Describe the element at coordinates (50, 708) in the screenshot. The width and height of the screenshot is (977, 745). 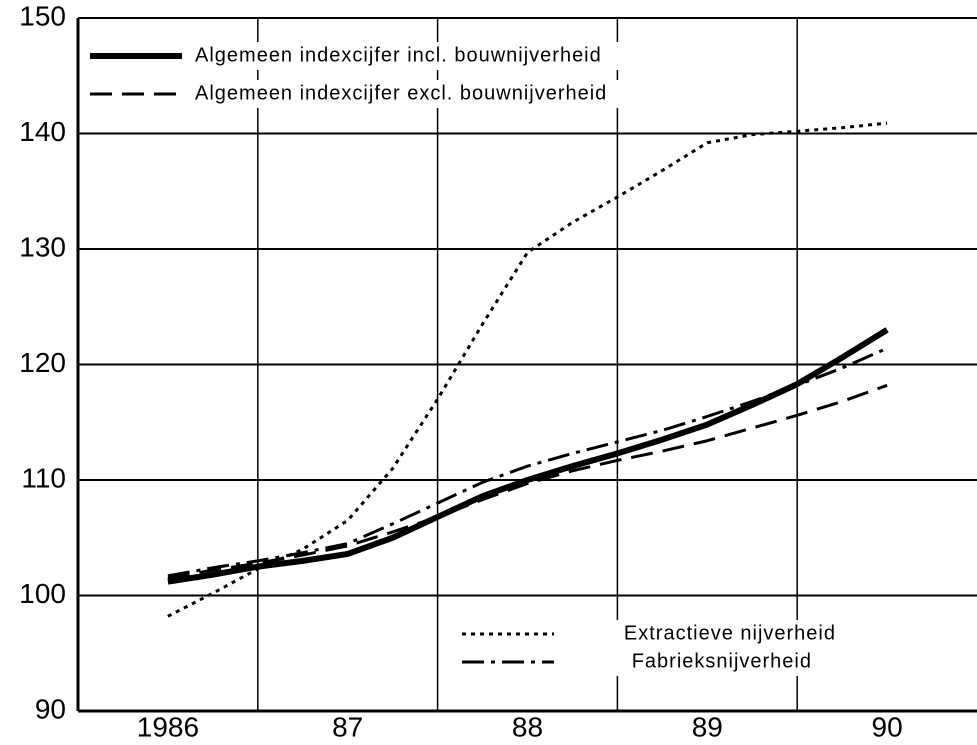
I see `y-tick-label: 90` at that location.